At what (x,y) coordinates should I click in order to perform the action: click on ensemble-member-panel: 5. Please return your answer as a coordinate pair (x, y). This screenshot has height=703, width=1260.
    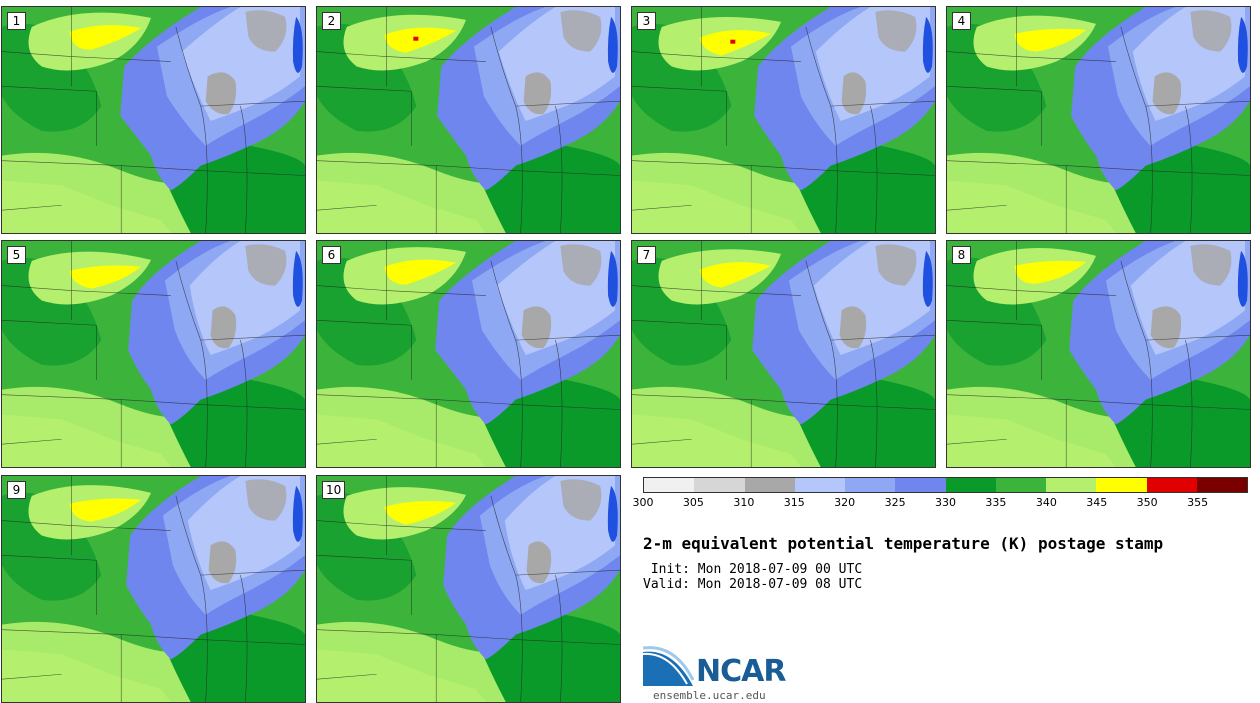
    Looking at the image, I should click on (153, 354).